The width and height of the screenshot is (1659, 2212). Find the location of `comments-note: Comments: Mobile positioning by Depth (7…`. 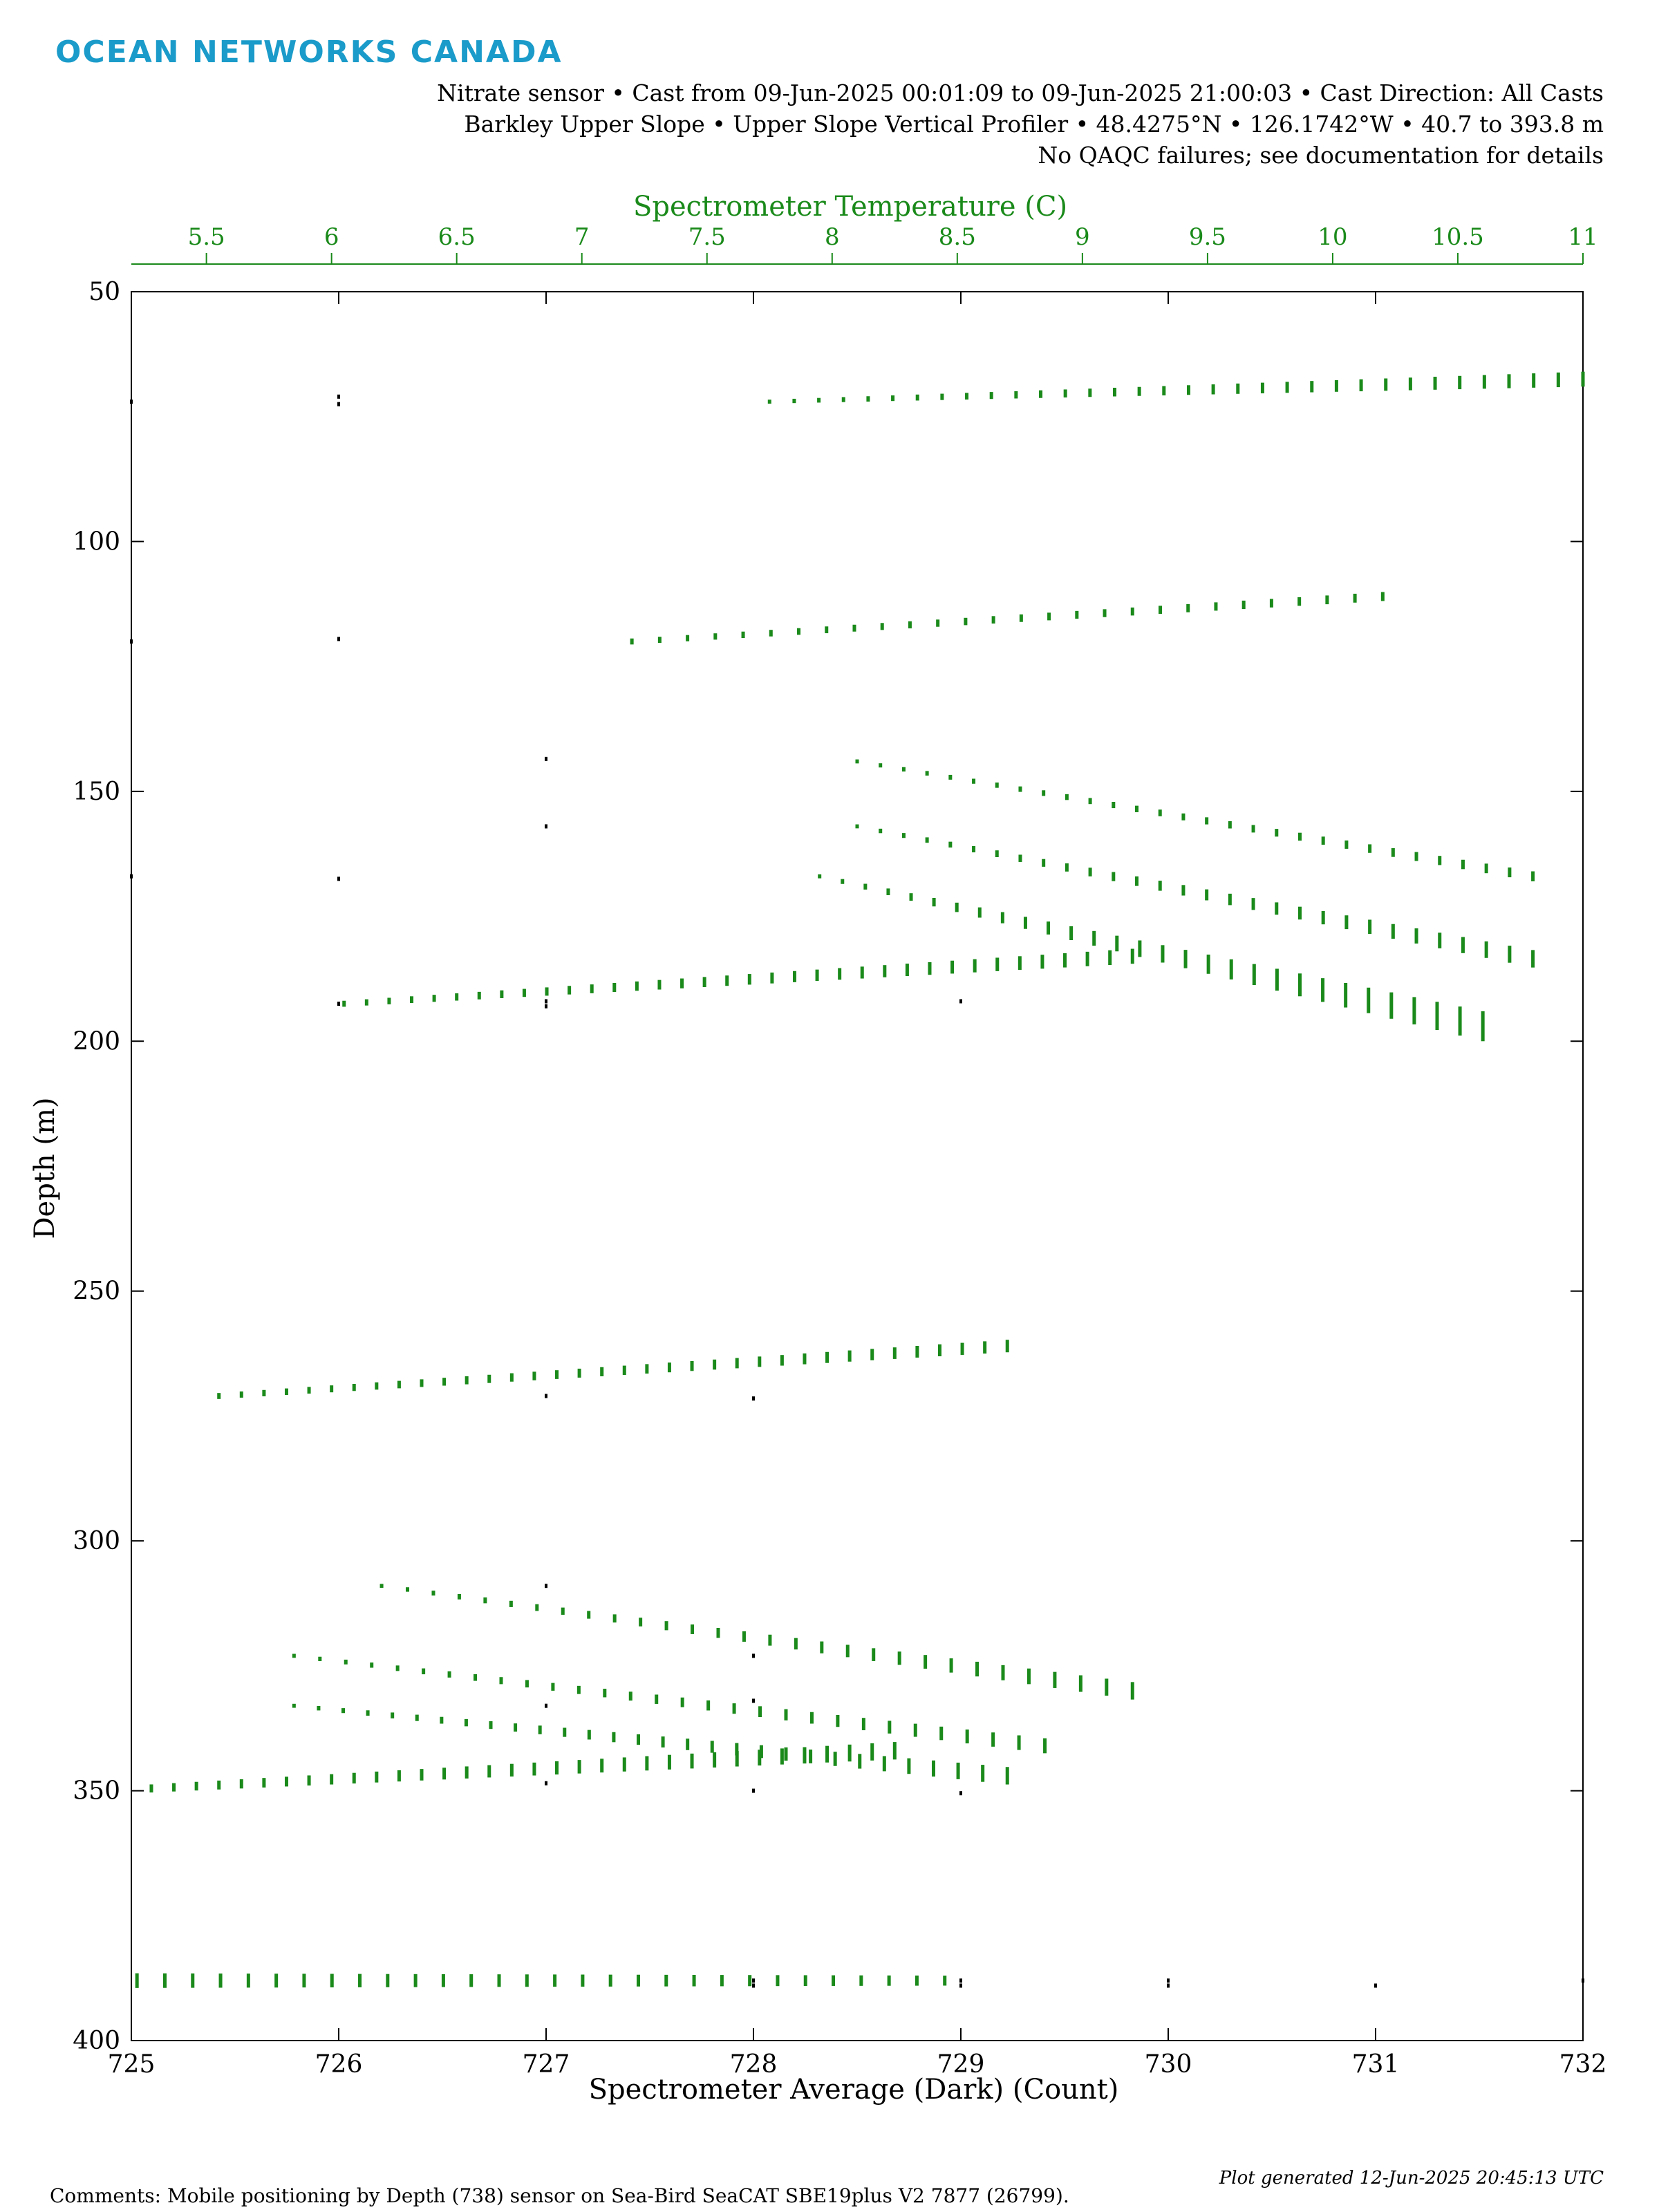

comments-note: Comments: Mobile positioning by Depth (7… is located at coordinates (559, 2196).